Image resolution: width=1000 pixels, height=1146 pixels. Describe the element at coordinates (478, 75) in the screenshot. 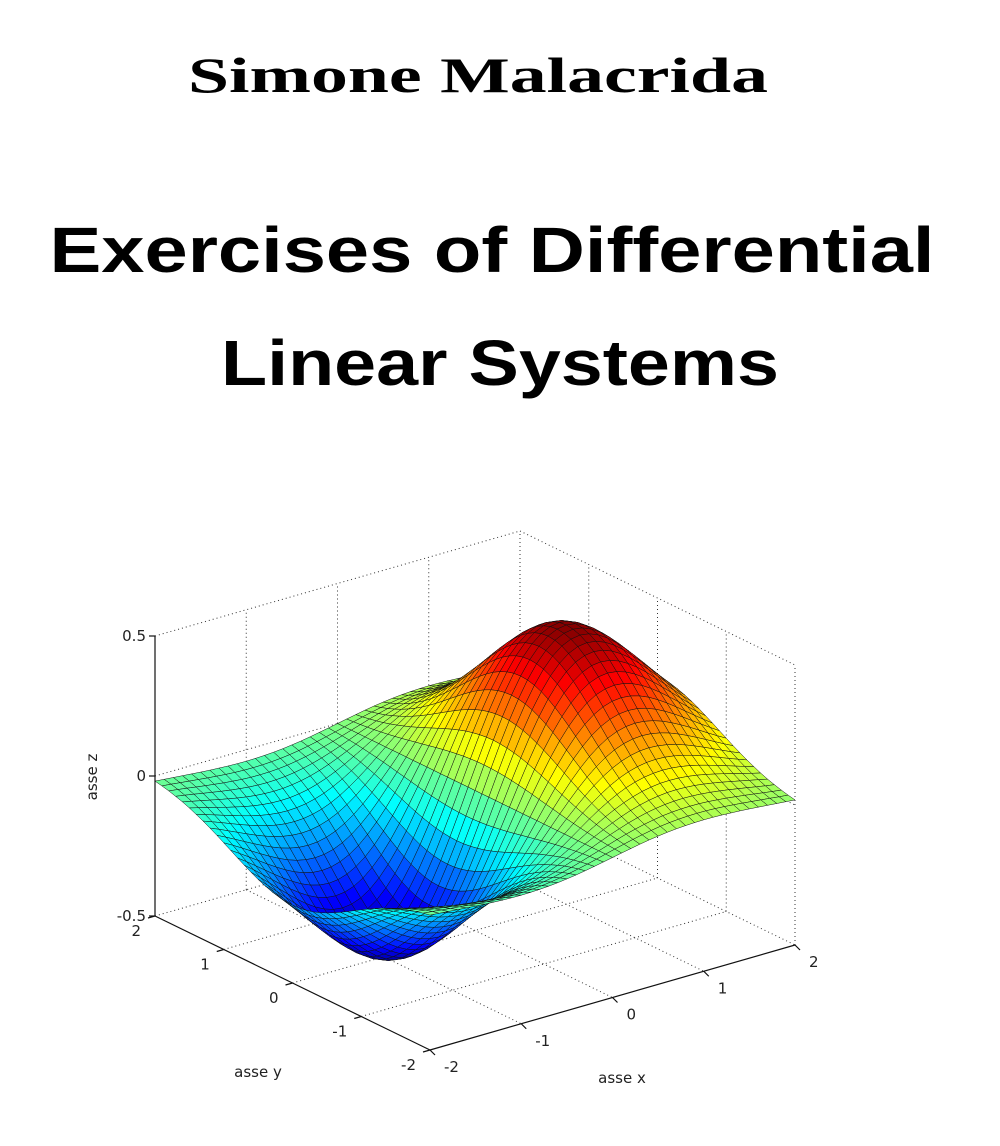

I see `author: Simone Malacrida` at that location.